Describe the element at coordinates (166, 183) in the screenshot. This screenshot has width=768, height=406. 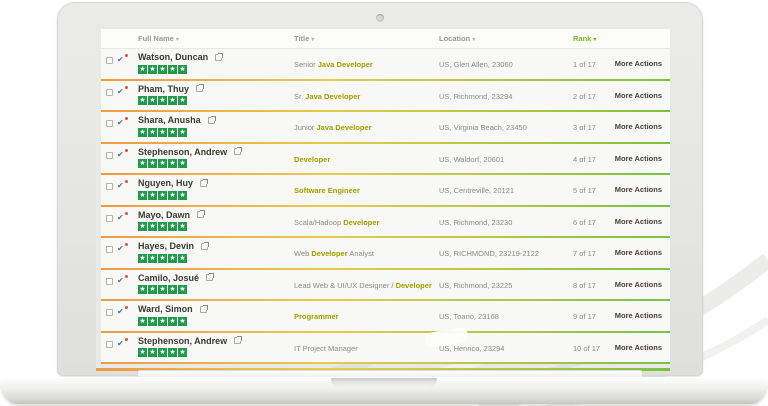
I see `candidate-name: Nguyen, Huy` at that location.